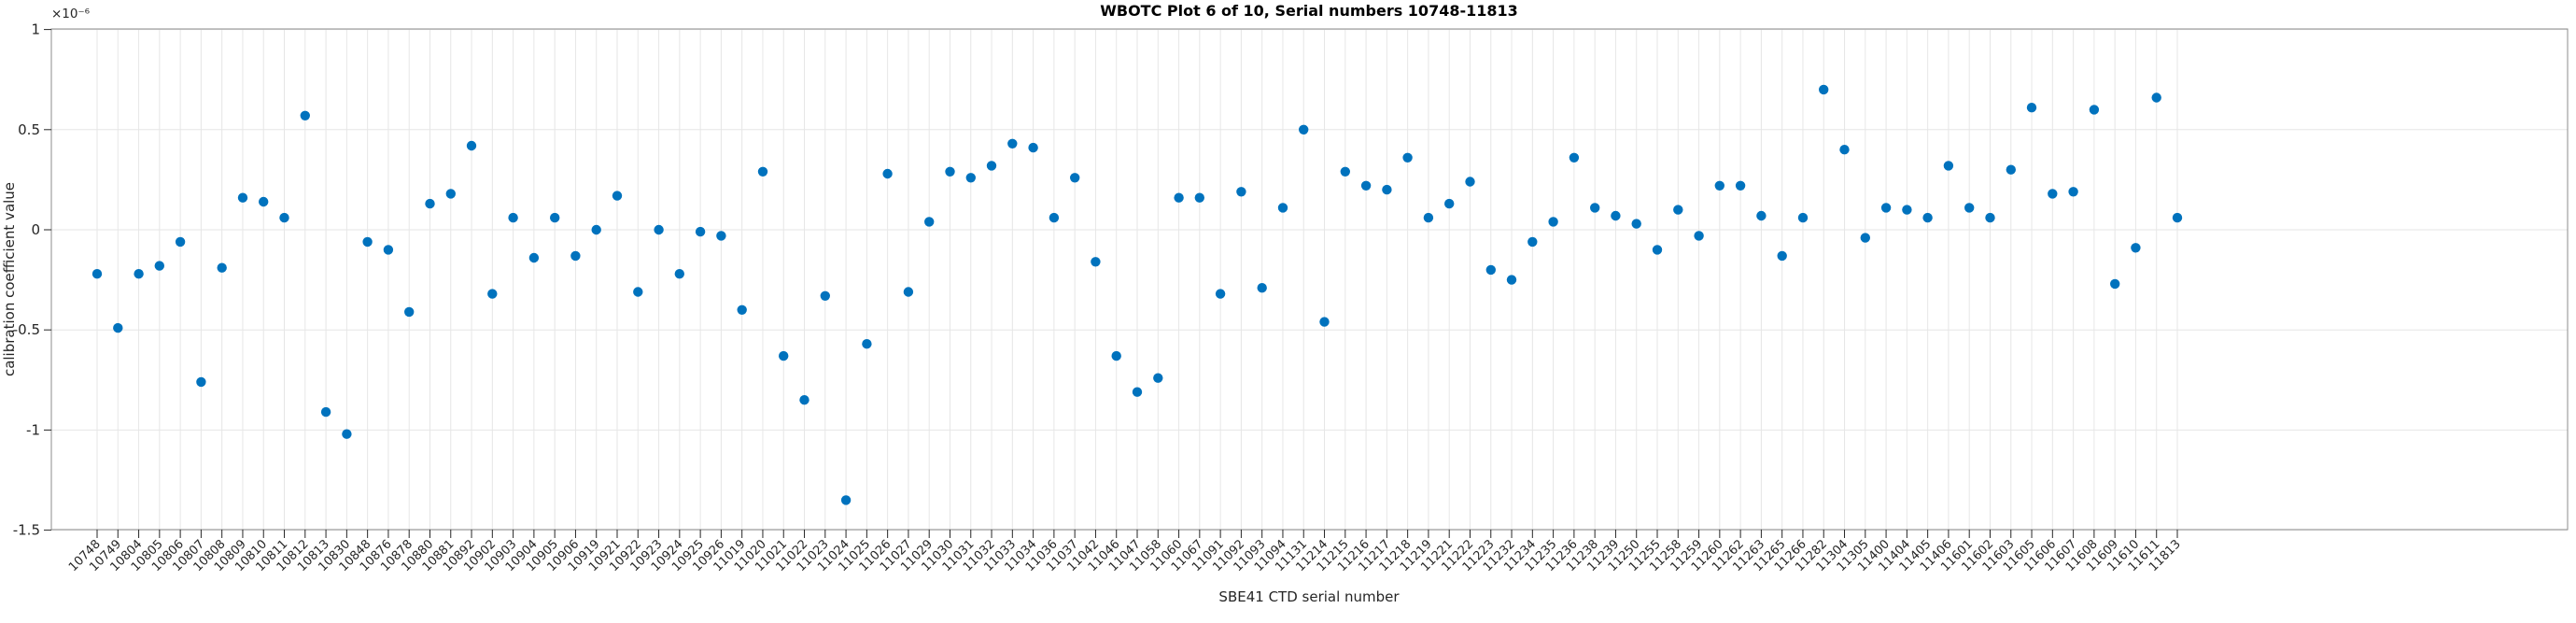  Describe the element at coordinates (29, 129) in the screenshot. I see `y-tick-label: 0.5` at that location.